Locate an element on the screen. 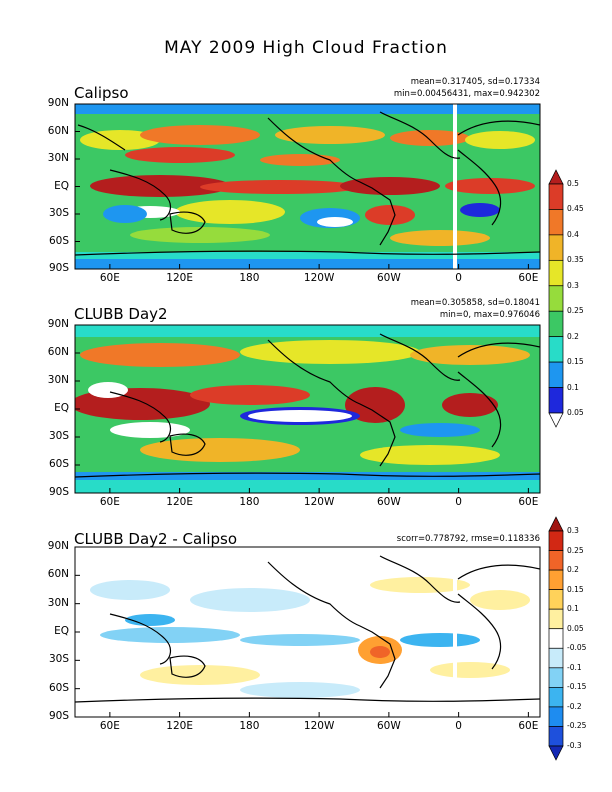 The height and width of the screenshot is (792, 612). panel-3-xtick-2: 180 is located at coordinates (249, 726).